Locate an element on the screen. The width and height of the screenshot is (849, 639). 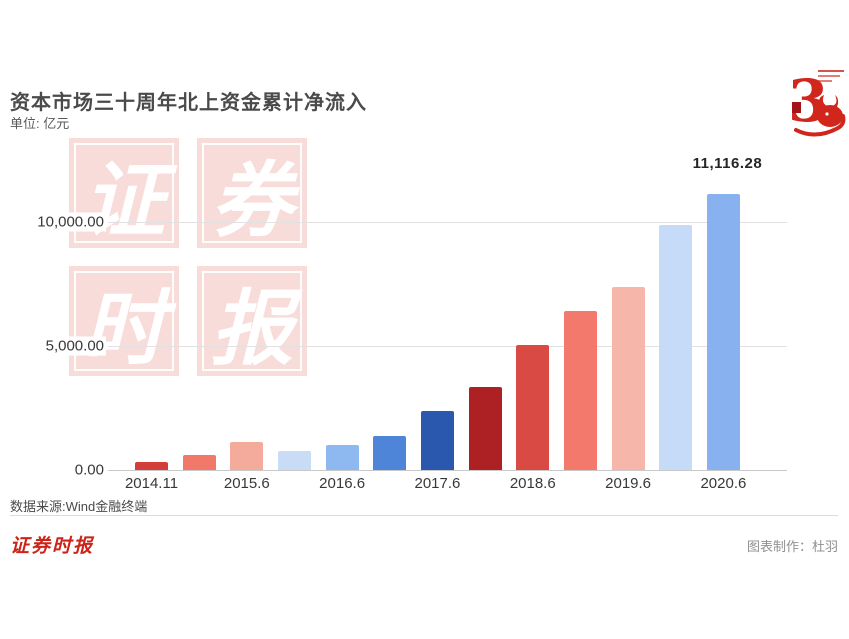
x-axis-tick-label: 2018.6 is located at coordinates (532, 483).